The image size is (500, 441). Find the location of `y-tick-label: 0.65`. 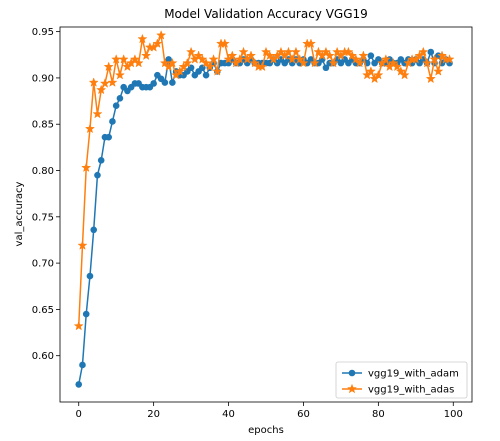

y-tick-label: 0.65 is located at coordinates (43, 310).